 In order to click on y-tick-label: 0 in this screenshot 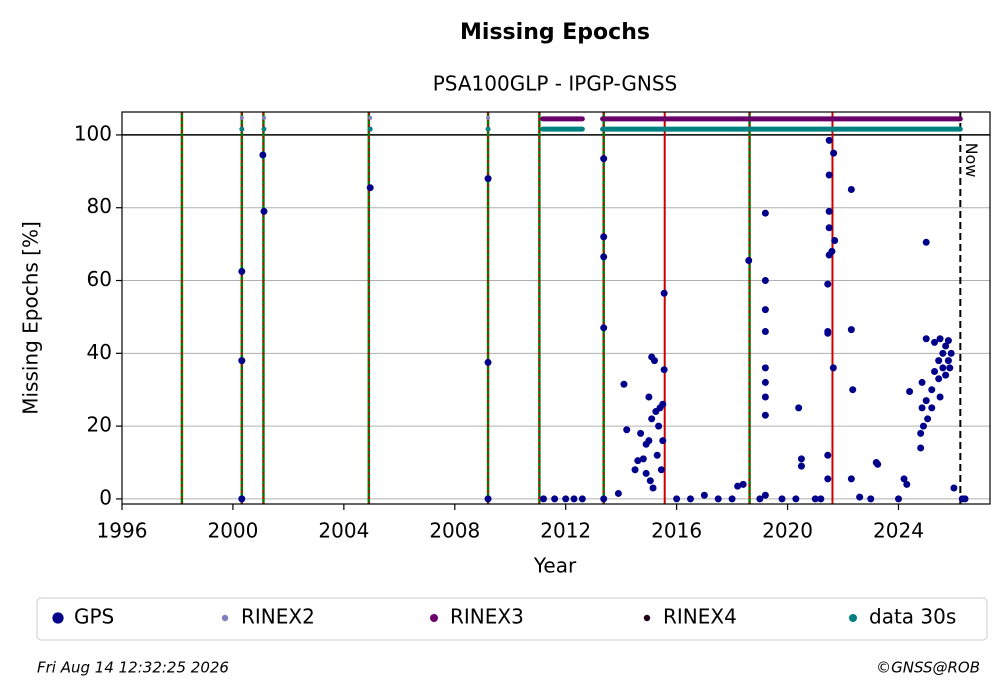, I will do `click(105, 497)`.